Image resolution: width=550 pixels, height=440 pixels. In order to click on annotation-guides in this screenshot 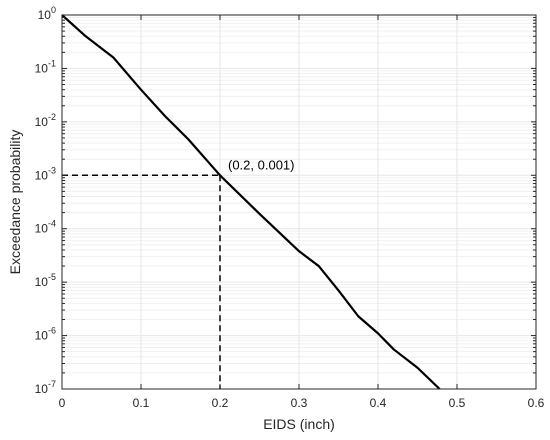, I will do `click(141, 281)`.